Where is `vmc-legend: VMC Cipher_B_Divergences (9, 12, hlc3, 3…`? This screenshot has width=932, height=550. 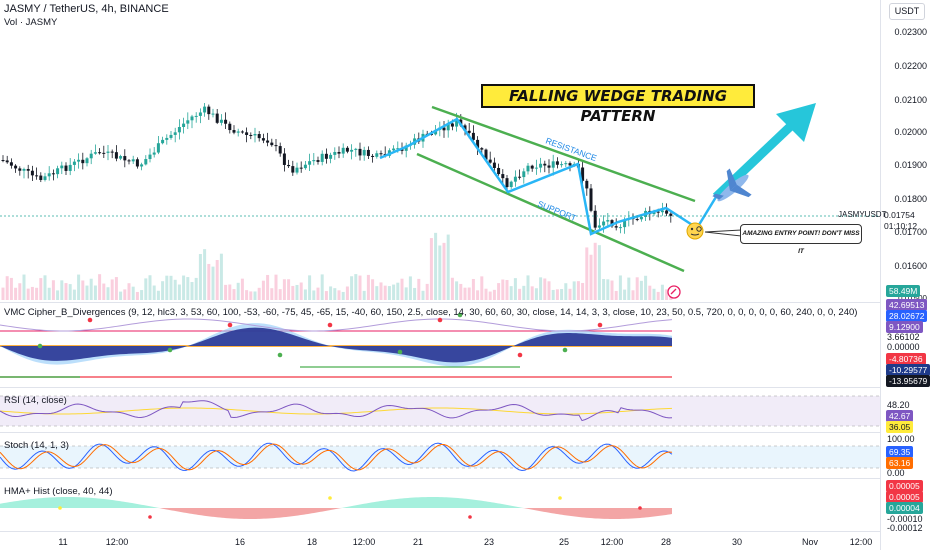 vmc-legend: VMC Cipher_B_Divergences (9, 12, hlc3, 3… is located at coordinates (431, 312).